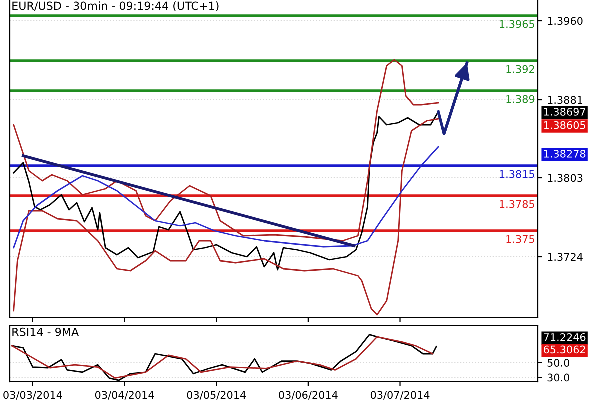 The width and height of the screenshot is (590, 400). Describe the element at coordinates (124, 395) in the screenshot. I see `x-tick-label: 03/04/2014` at that location.